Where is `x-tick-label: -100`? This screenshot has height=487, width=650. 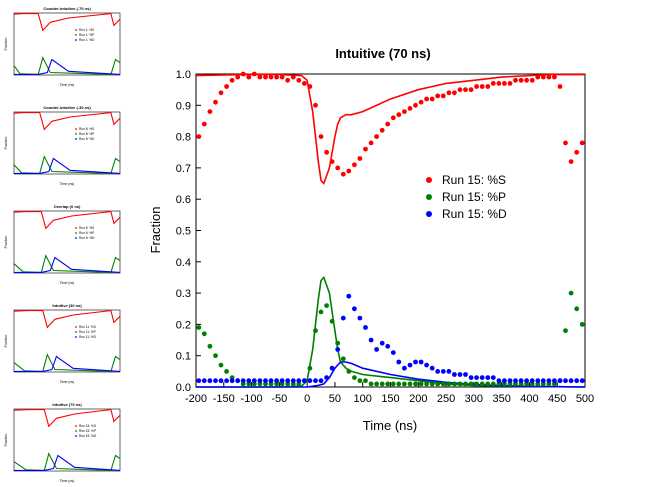 x-tick-label: -100 is located at coordinates (252, 399).